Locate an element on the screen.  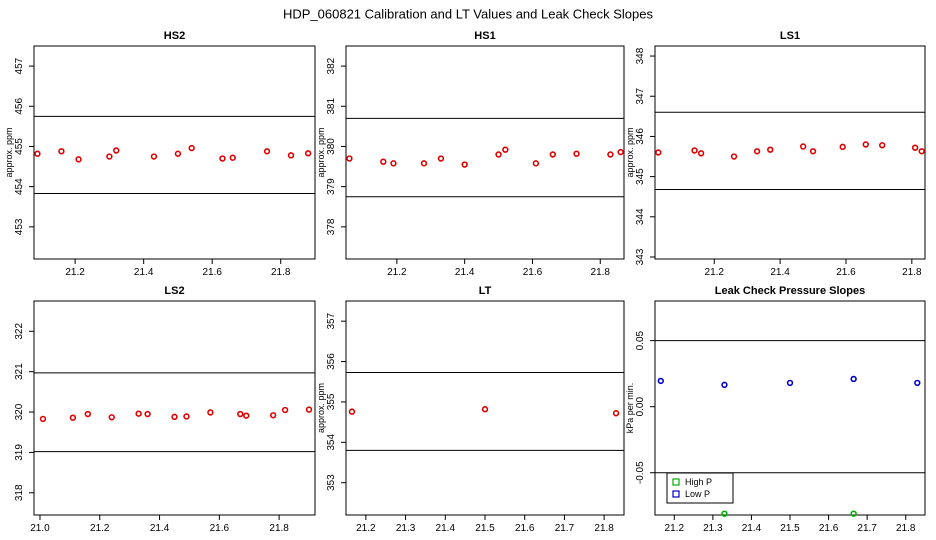
y-tick-label: 378 is located at coordinates (331, 226).